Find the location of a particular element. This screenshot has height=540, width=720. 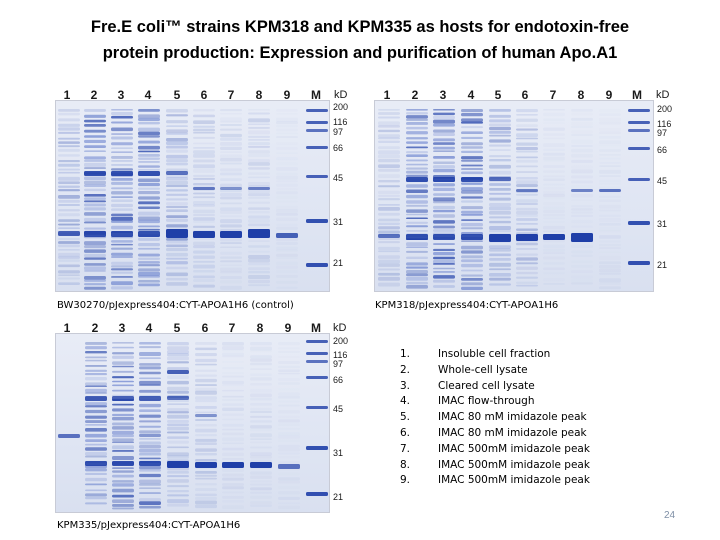

lane-label: 6 is located at coordinates (205, 328).